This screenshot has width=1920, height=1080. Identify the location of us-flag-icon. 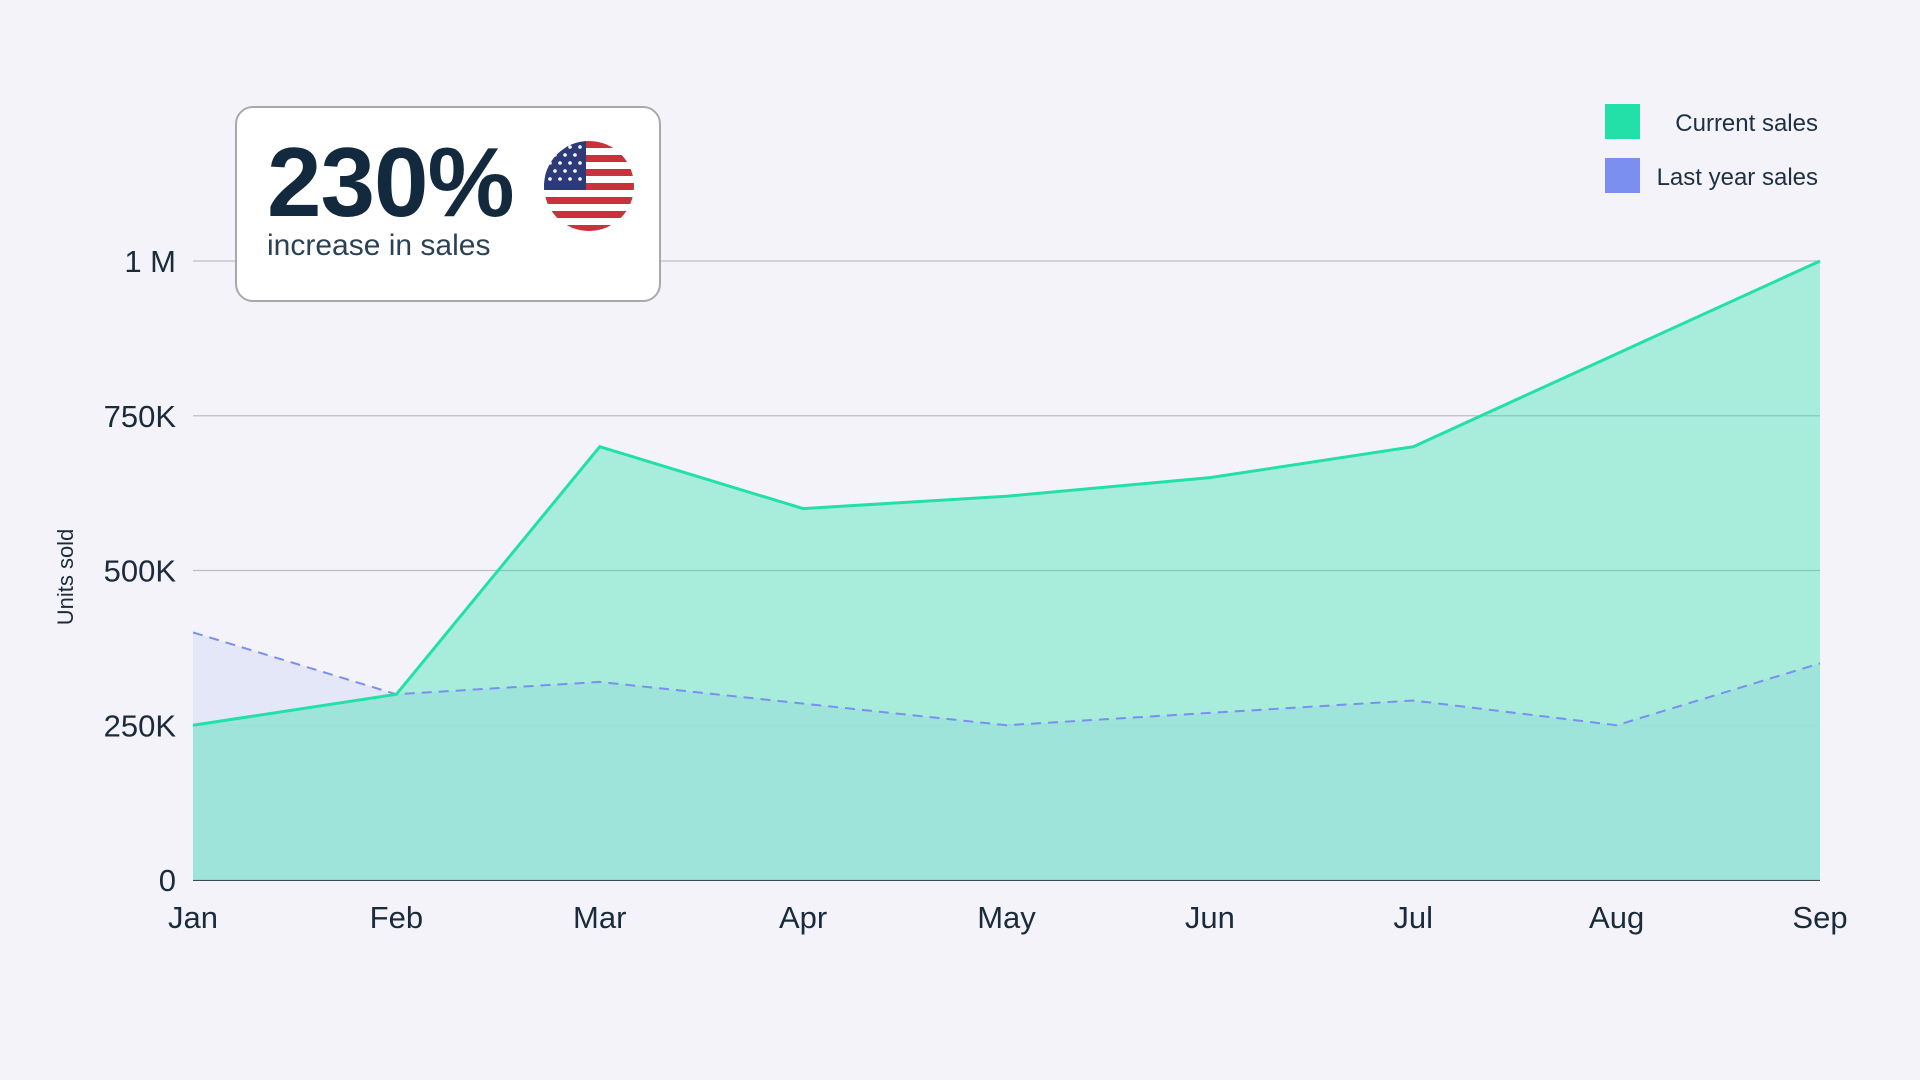
(589, 186).